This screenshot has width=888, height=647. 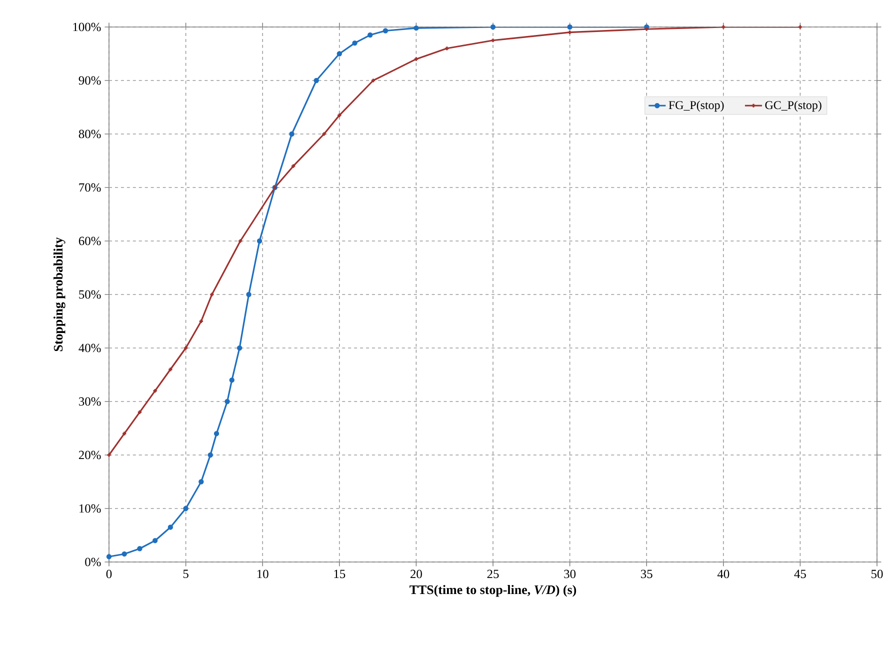 What do you see at coordinates (493, 591) in the screenshot?
I see `x-axis-title: TTS(time to stop-line, V/D) (s)` at bounding box center [493, 591].